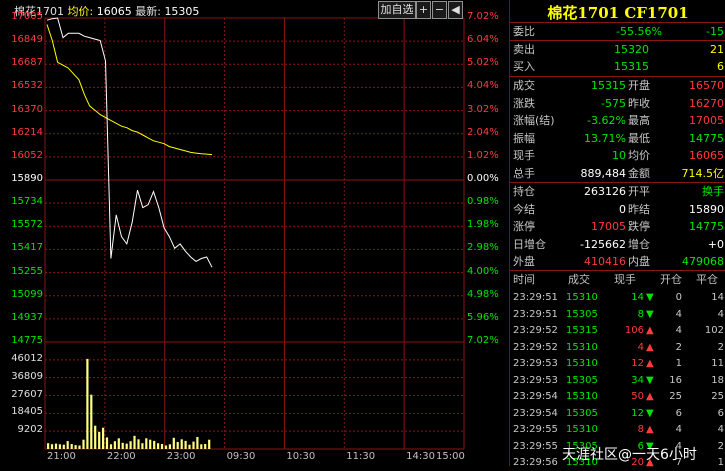 This screenshot has height=471, width=725. I want to click on trade-open: 16, so click(675, 380).